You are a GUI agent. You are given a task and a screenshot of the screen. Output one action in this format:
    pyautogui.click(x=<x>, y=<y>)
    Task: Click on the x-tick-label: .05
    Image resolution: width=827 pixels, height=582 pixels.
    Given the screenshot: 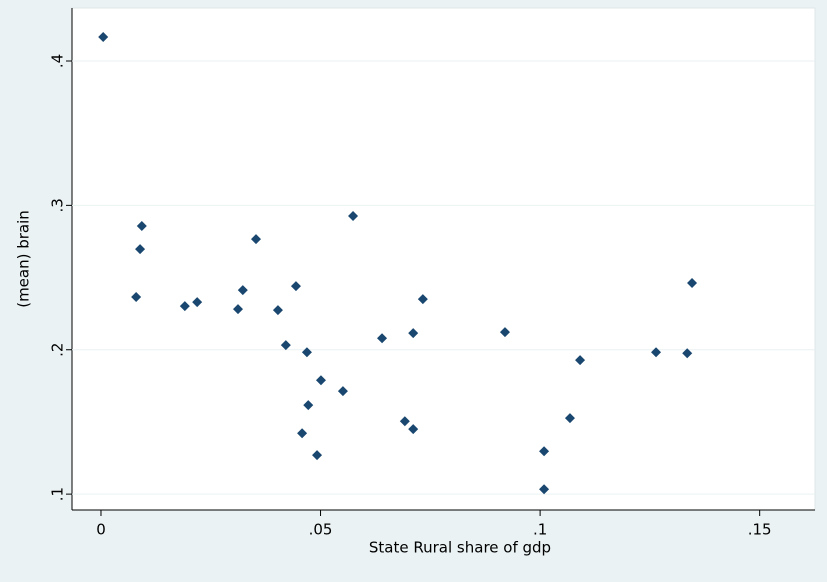 What is the action you would take?
    pyautogui.click(x=321, y=530)
    